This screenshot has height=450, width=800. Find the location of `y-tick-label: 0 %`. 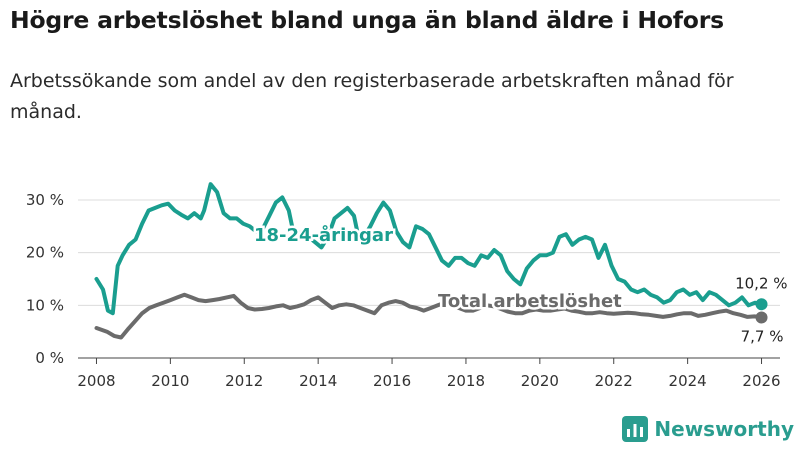

y-tick-label: 0 % is located at coordinates (49, 358).